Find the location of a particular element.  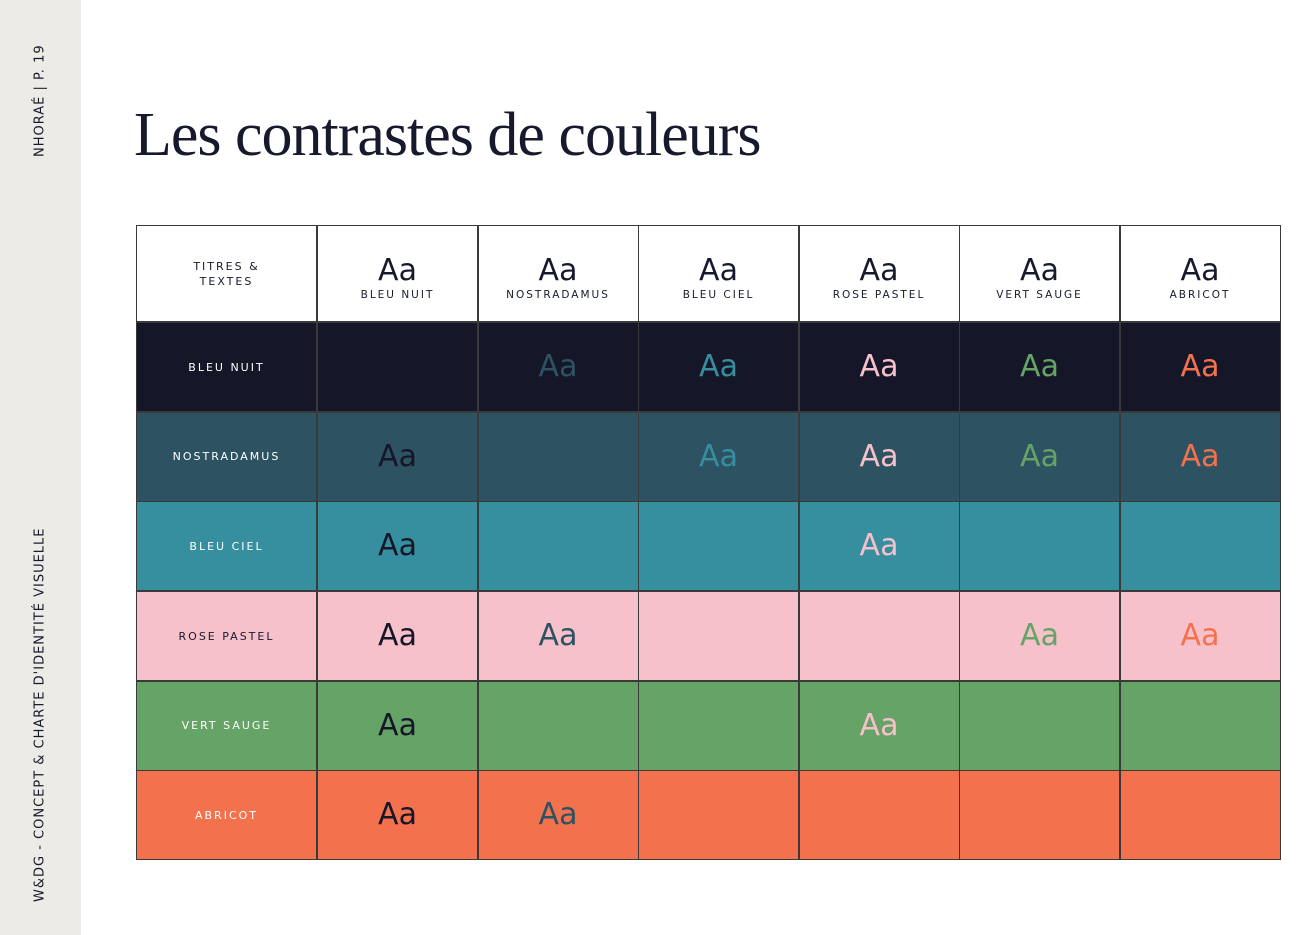

column-name: NOSTRADAMUS is located at coordinates (558, 295).